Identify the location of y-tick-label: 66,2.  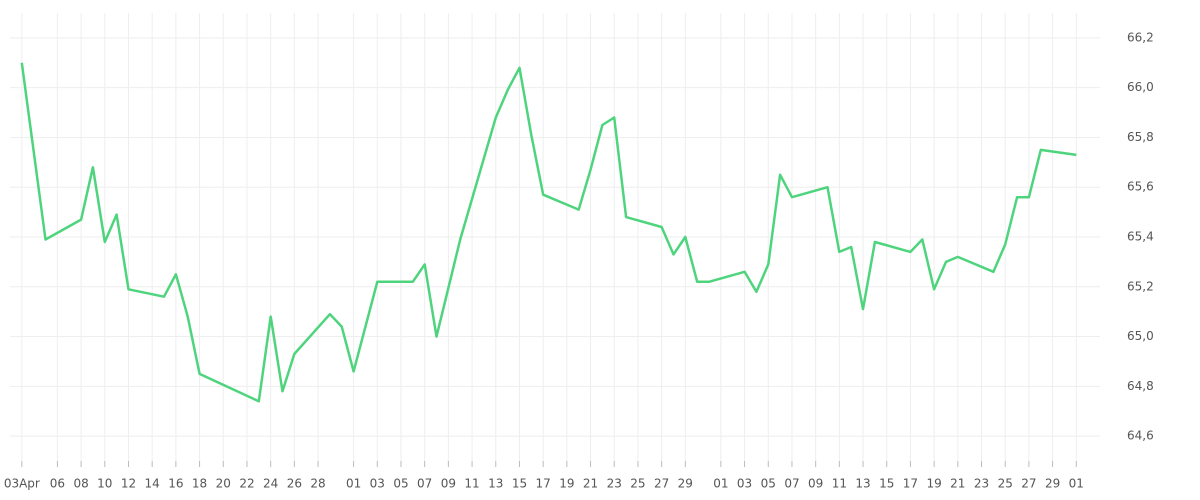
(1140, 37).